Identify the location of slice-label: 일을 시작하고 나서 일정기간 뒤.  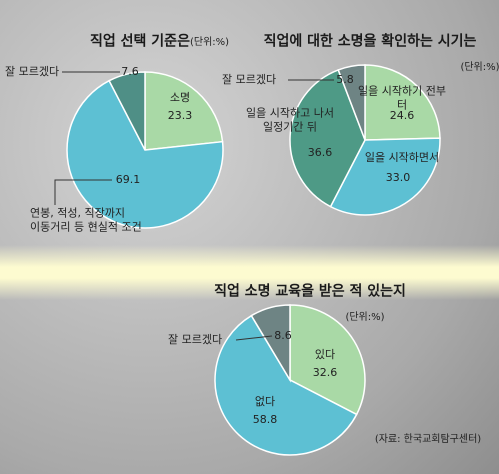
(290, 119).